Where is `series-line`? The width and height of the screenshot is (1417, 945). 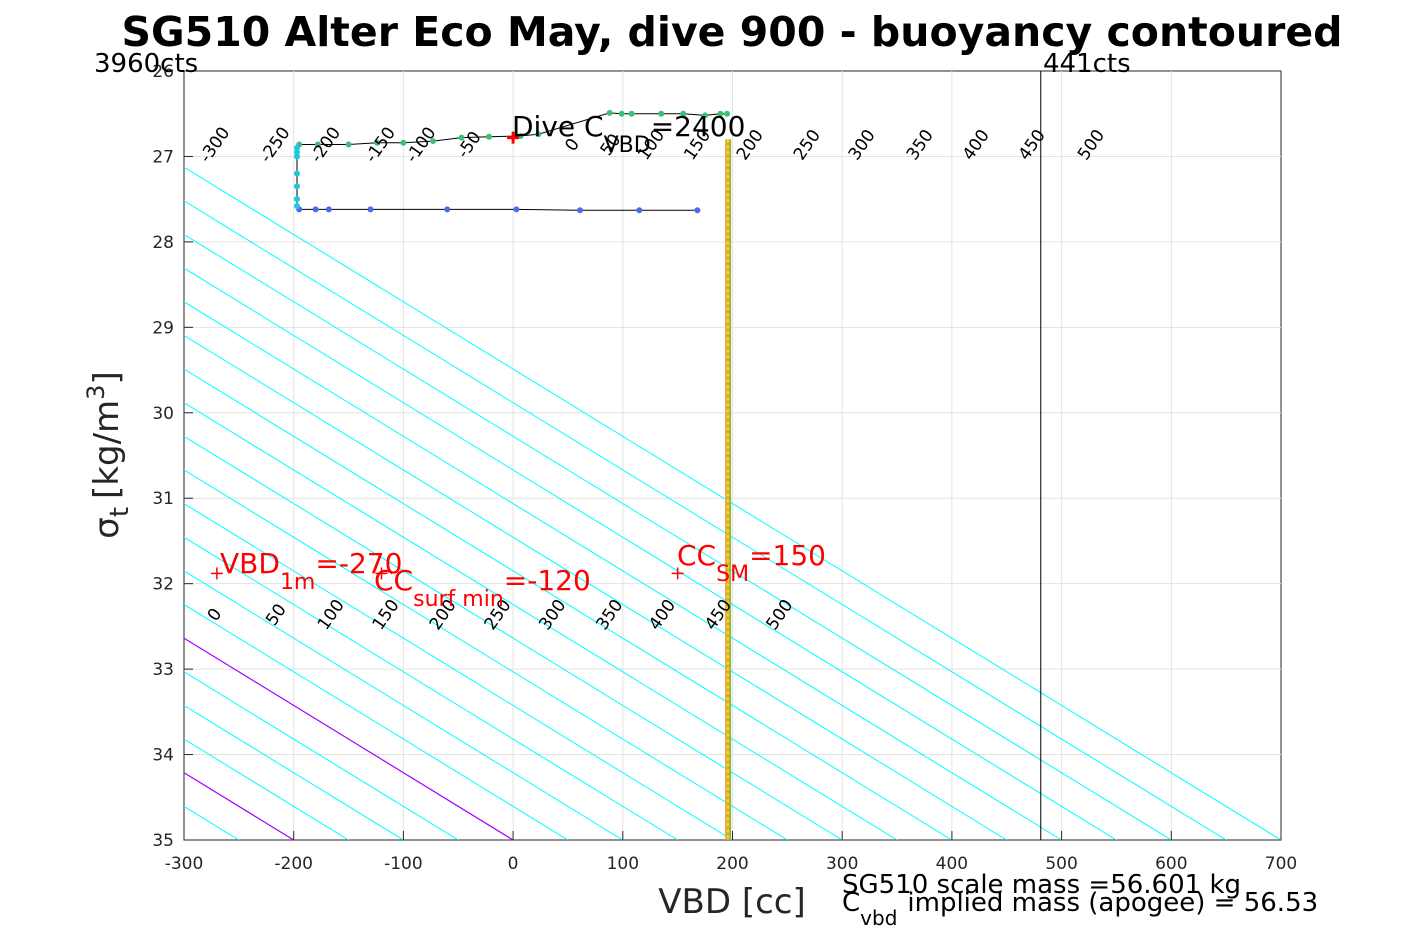 series-line is located at coordinates (513, 128).